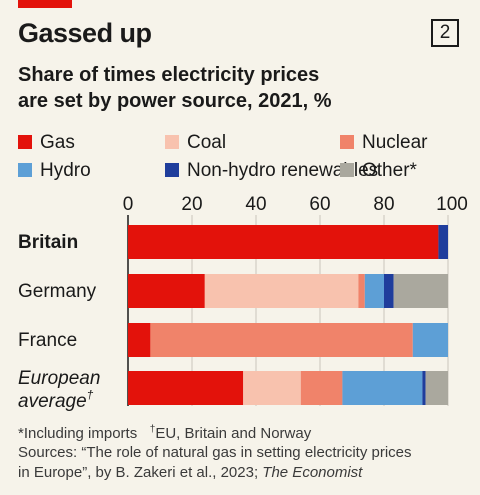 The image size is (480, 495). What do you see at coordinates (45, 4) in the screenshot?
I see `accent-bar` at bounding box center [45, 4].